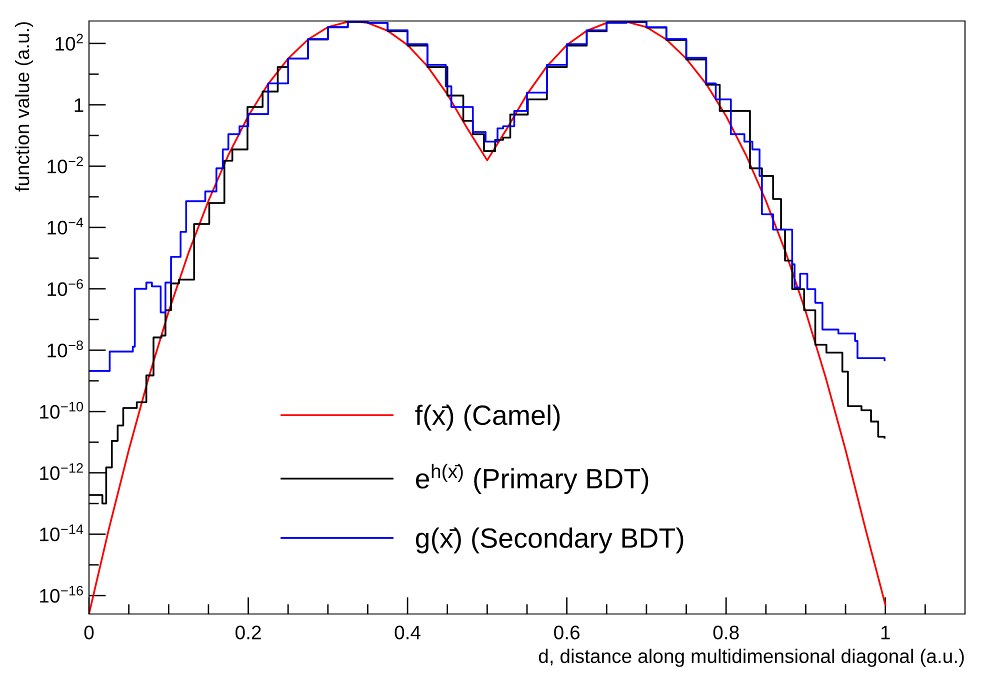  I want to click on y-tick-label: 10$^{2}$, so click(69, 42).